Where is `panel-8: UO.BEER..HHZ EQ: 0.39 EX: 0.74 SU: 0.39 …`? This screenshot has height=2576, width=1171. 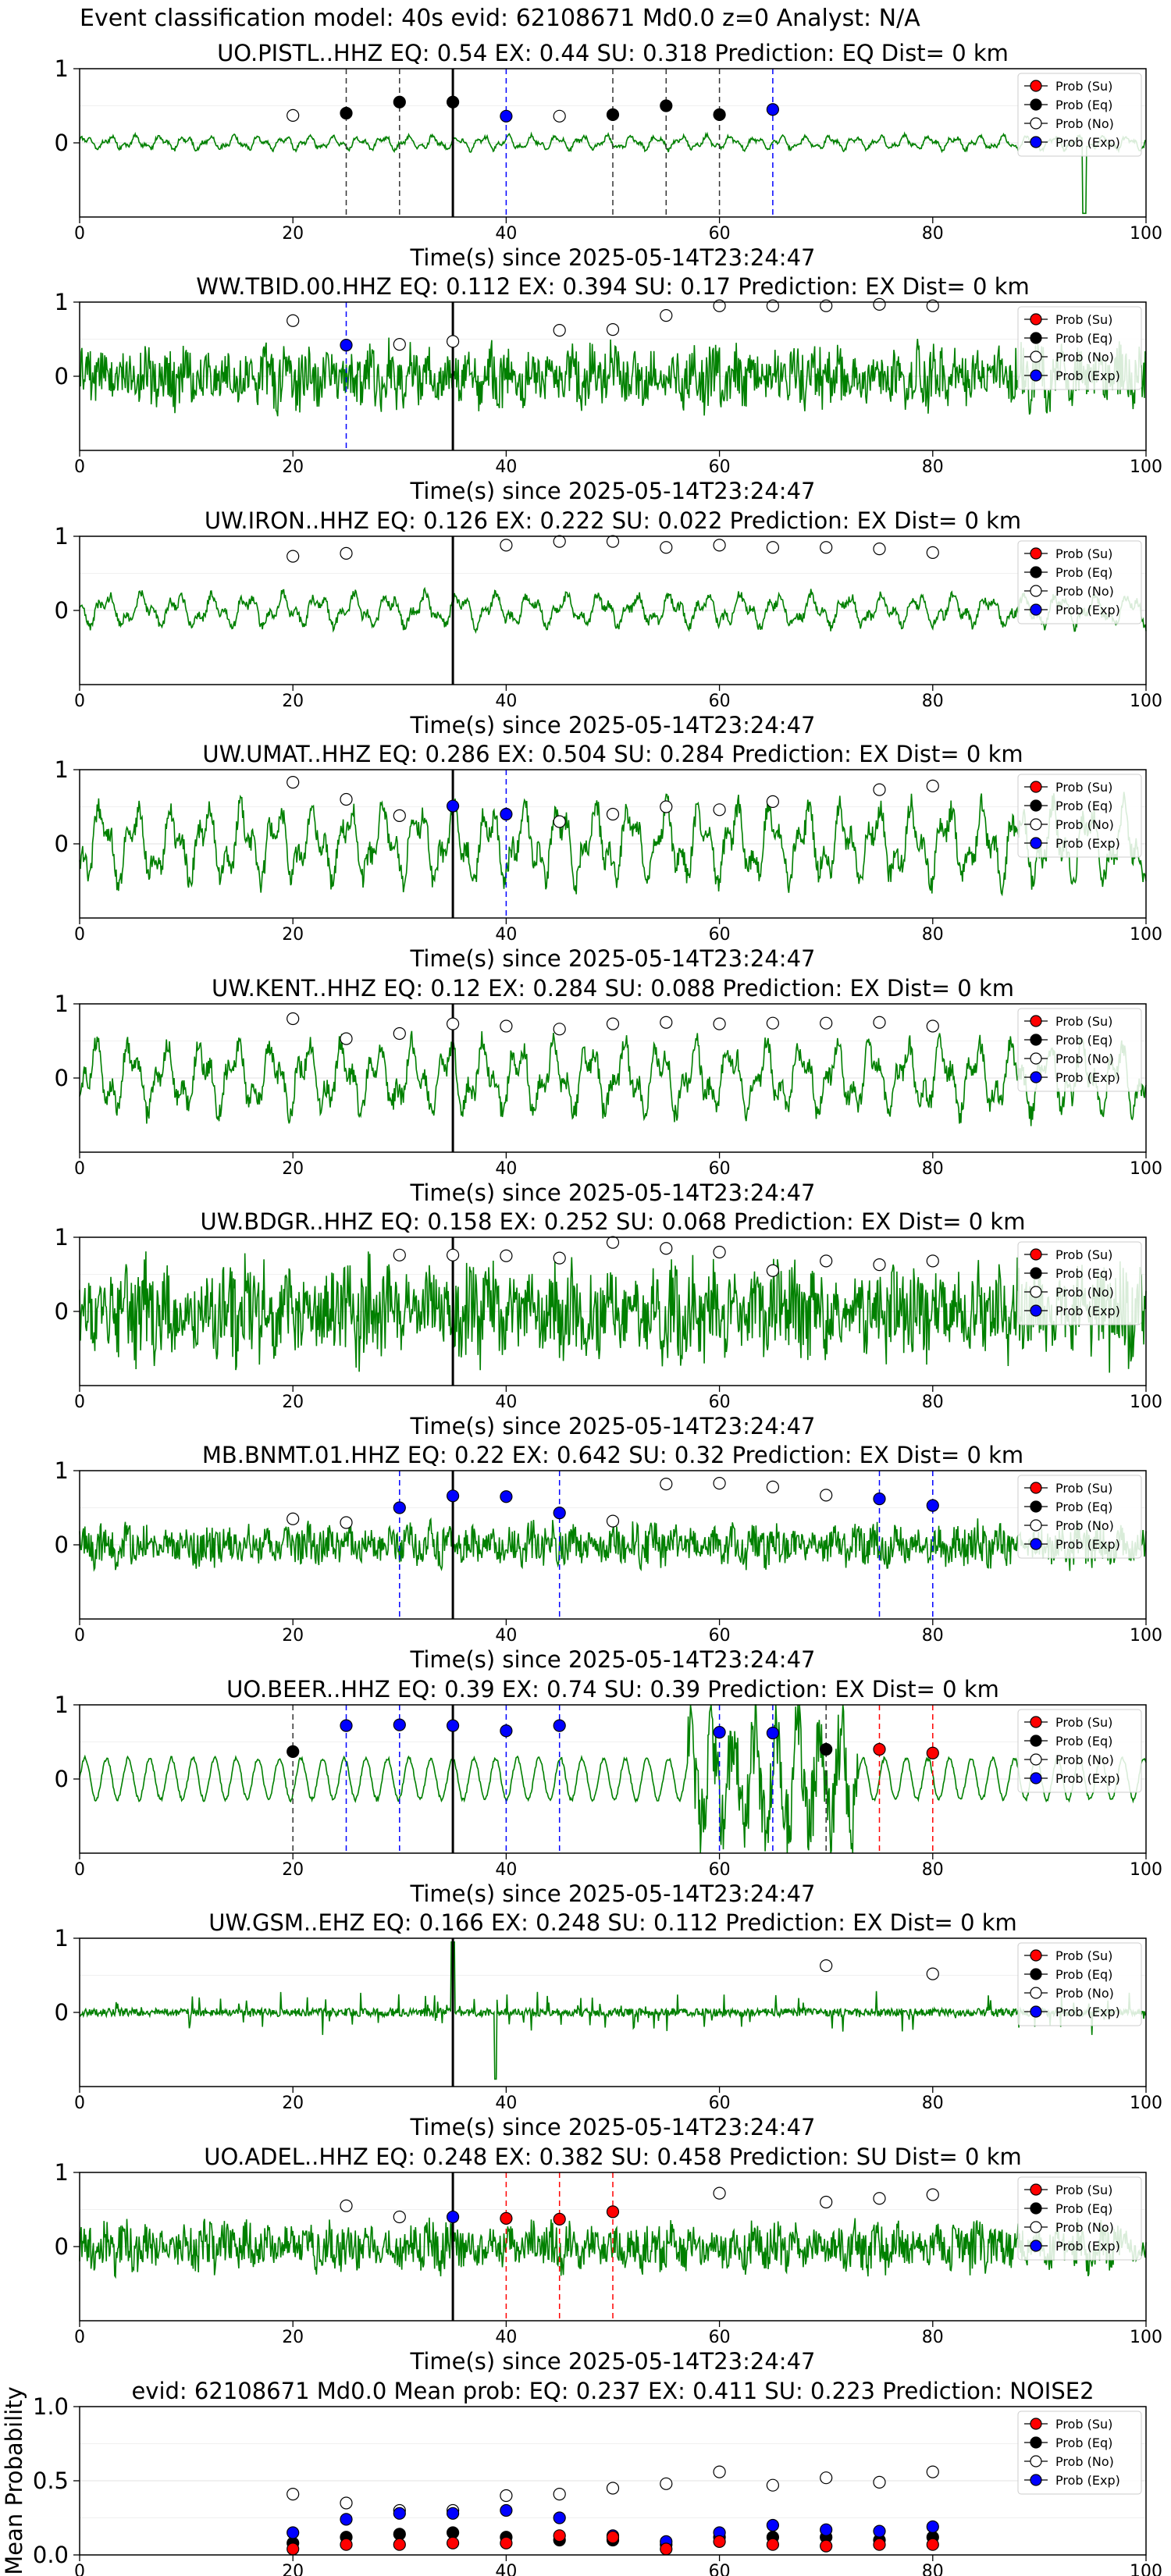
panel-8: UO.BEER..HHZ EQ: 0.39 EX: 0.74 SU: 0.39 … is located at coordinates (608, 1791).